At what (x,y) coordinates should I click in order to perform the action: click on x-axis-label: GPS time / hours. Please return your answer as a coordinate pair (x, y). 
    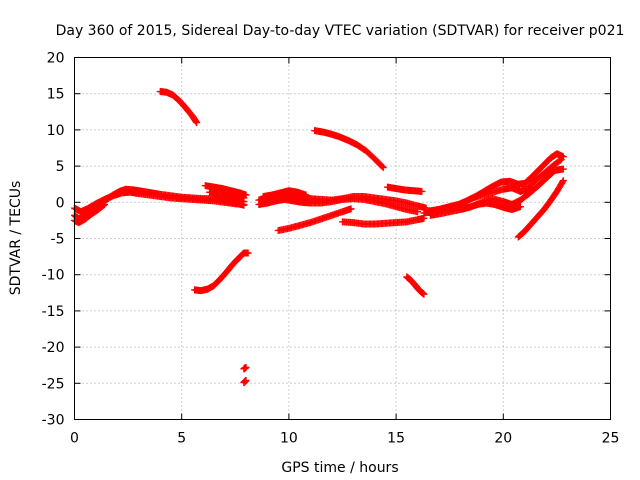
    Looking at the image, I should click on (339, 468).